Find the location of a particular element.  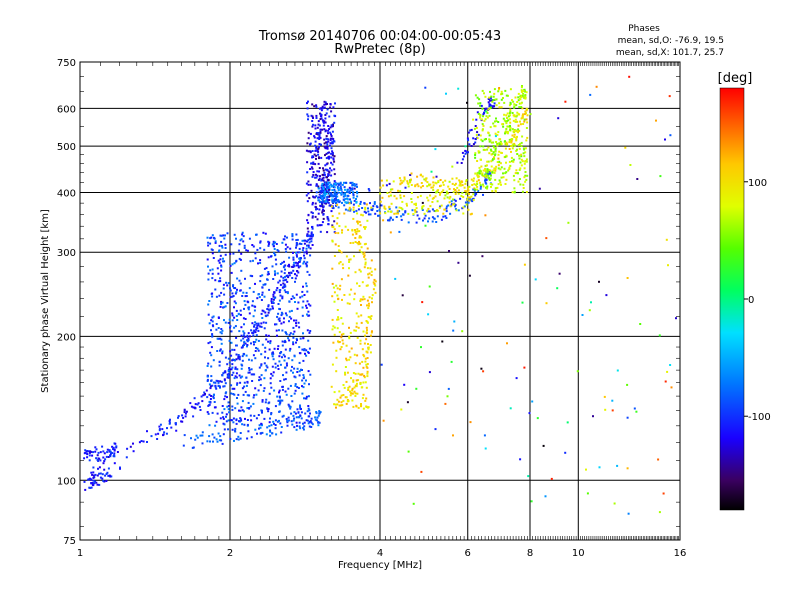

y-tick-label: 400 is located at coordinates (66, 193).